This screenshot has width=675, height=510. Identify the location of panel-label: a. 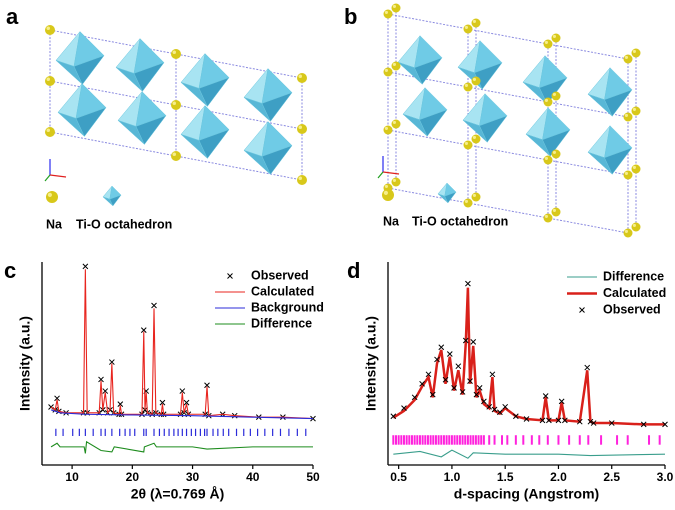
(12, 16).